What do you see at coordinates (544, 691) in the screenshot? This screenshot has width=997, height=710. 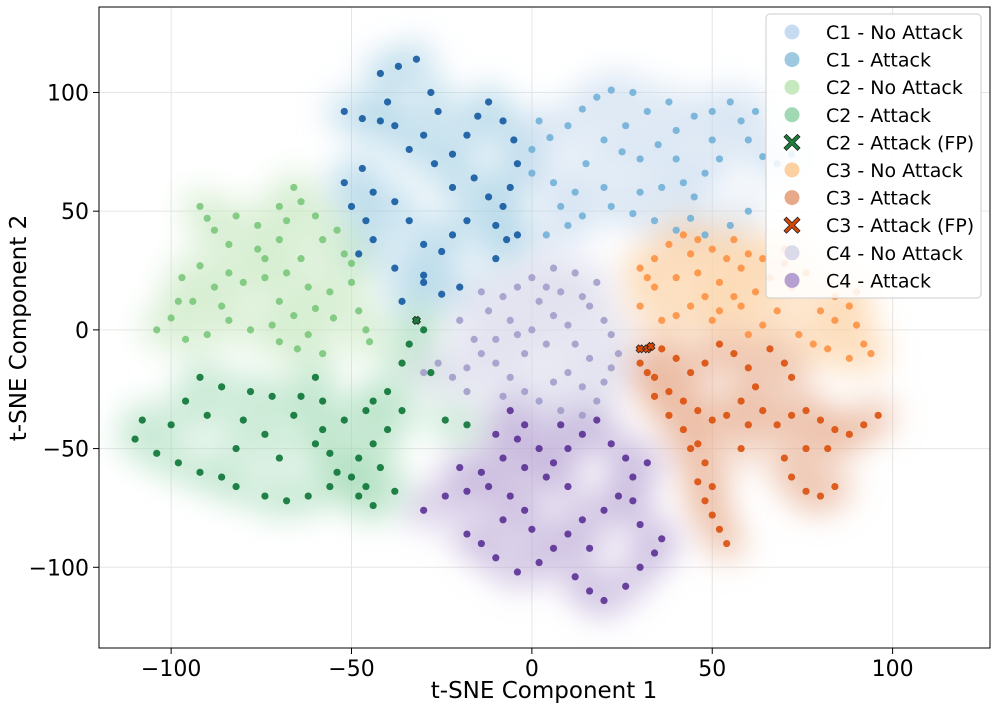 I see `x-axis-label: t-SNE Component 1` at bounding box center [544, 691].